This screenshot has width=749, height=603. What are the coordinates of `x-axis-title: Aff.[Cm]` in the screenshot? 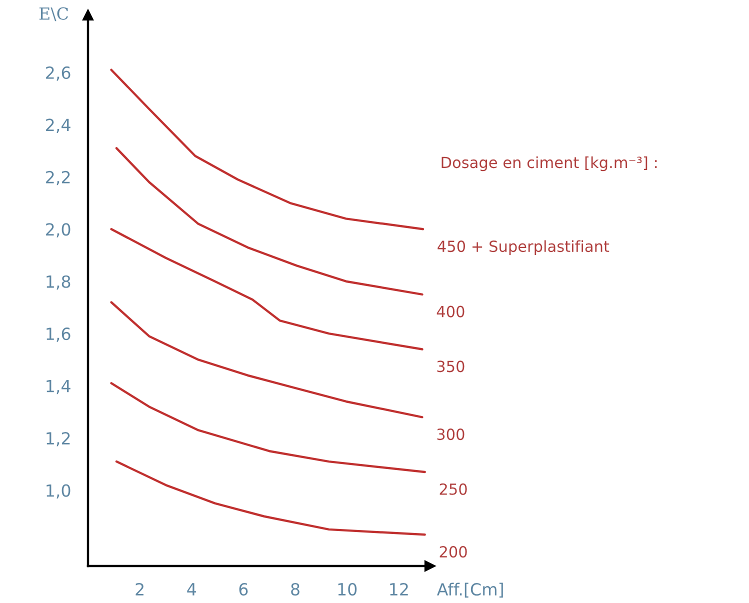 It's located at (469, 590).